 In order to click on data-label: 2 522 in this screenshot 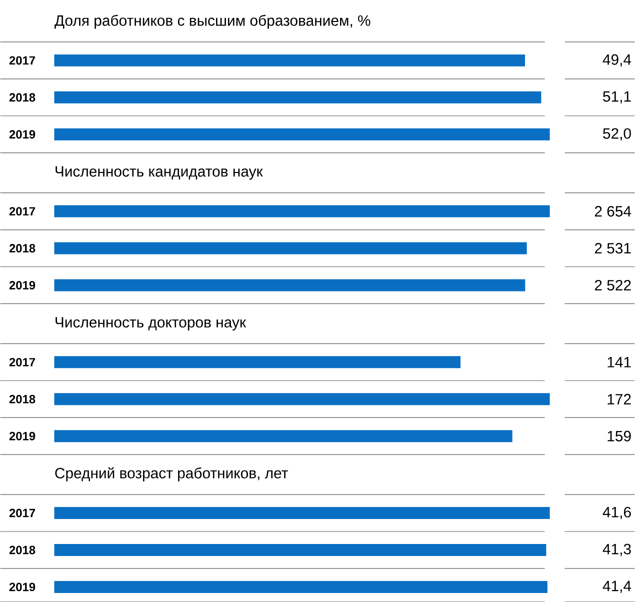, I will do `click(612, 285)`.